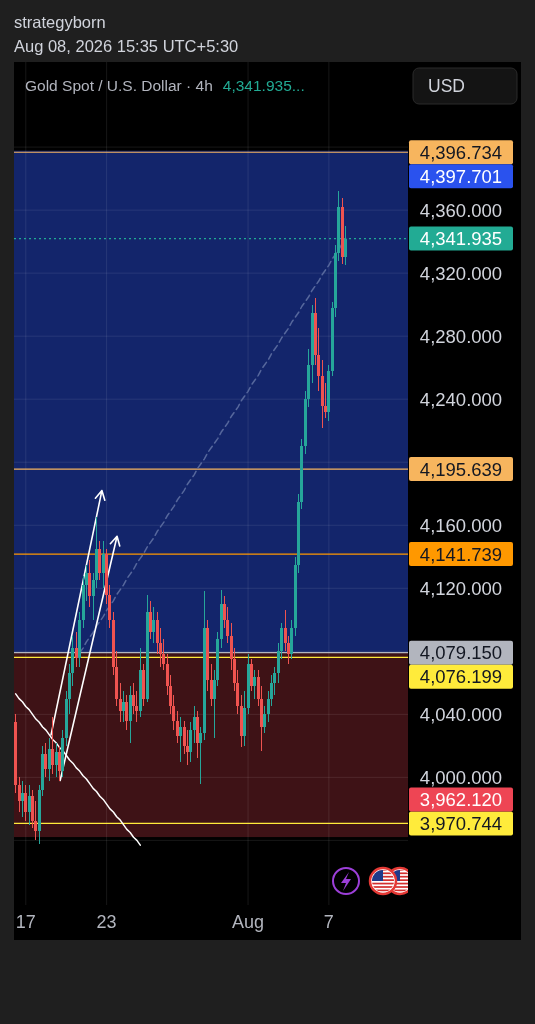  Describe the element at coordinates (461, 399) in the screenshot. I see `y-tick-label: 4,240.000` at that location.